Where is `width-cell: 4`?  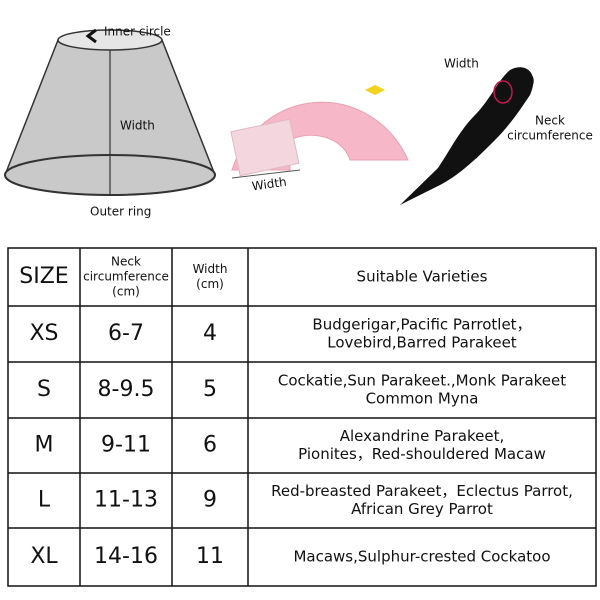 width-cell: 4 is located at coordinates (210, 333).